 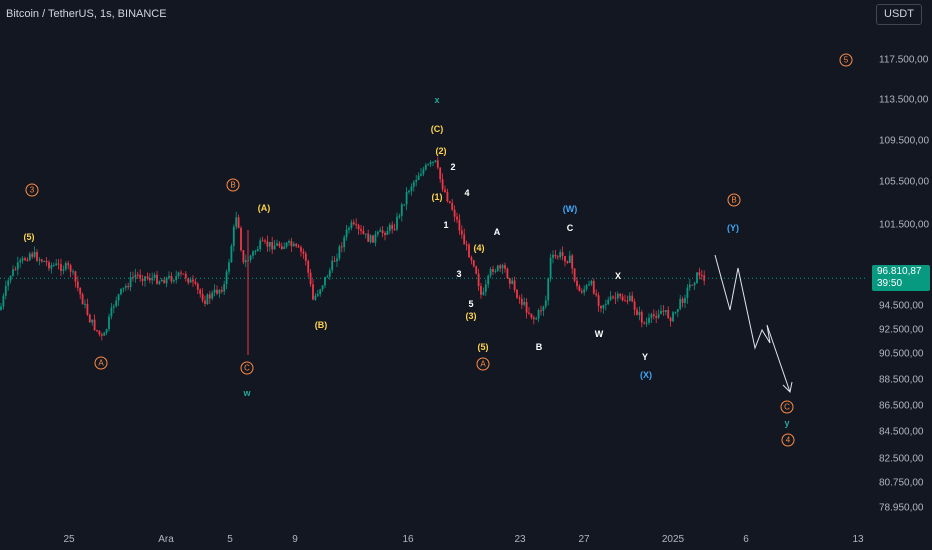 What do you see at coordinates (733, 228) in the screenshot?
I see `wave-label: (Y)` at bounding box center [733, 228].